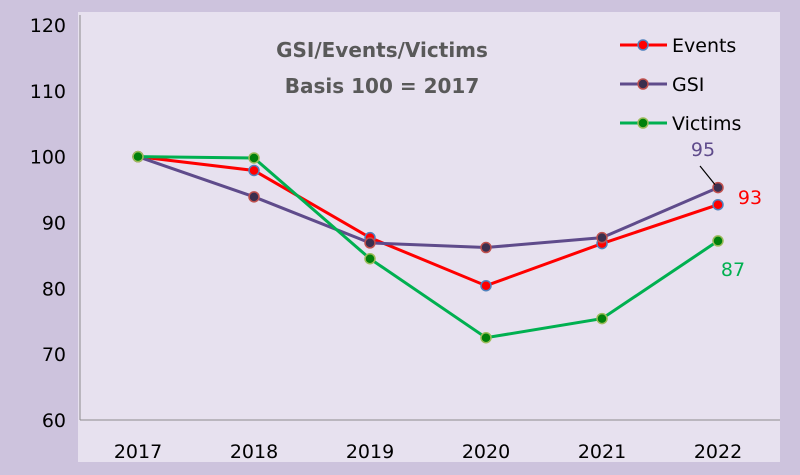  Describe the element at coordinates (486, 452) in the screenshot. I see `x-tick-label: 2020` at that location.